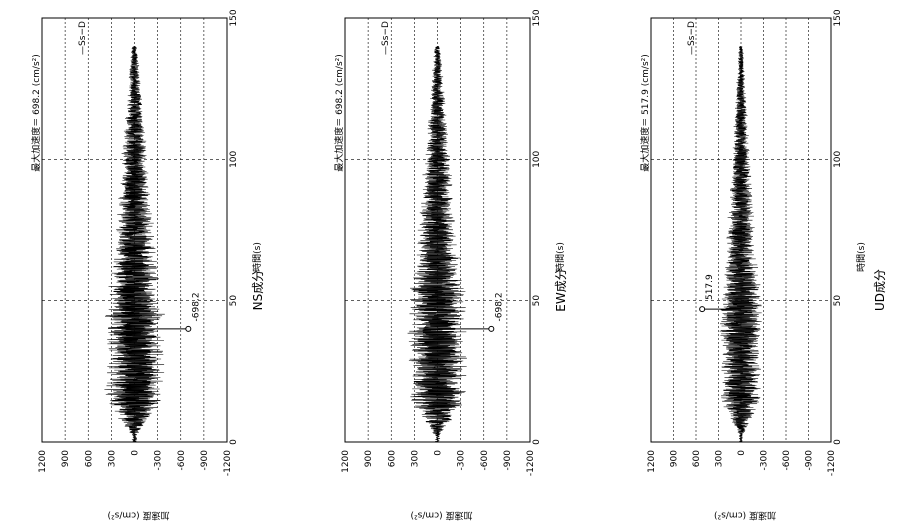 The height and width of the screenshot is (523, 923). What do you see at coordinates (710, 287) in the screenshot?
I see `peak-label: 517.9` at bounding box center [710, 287].